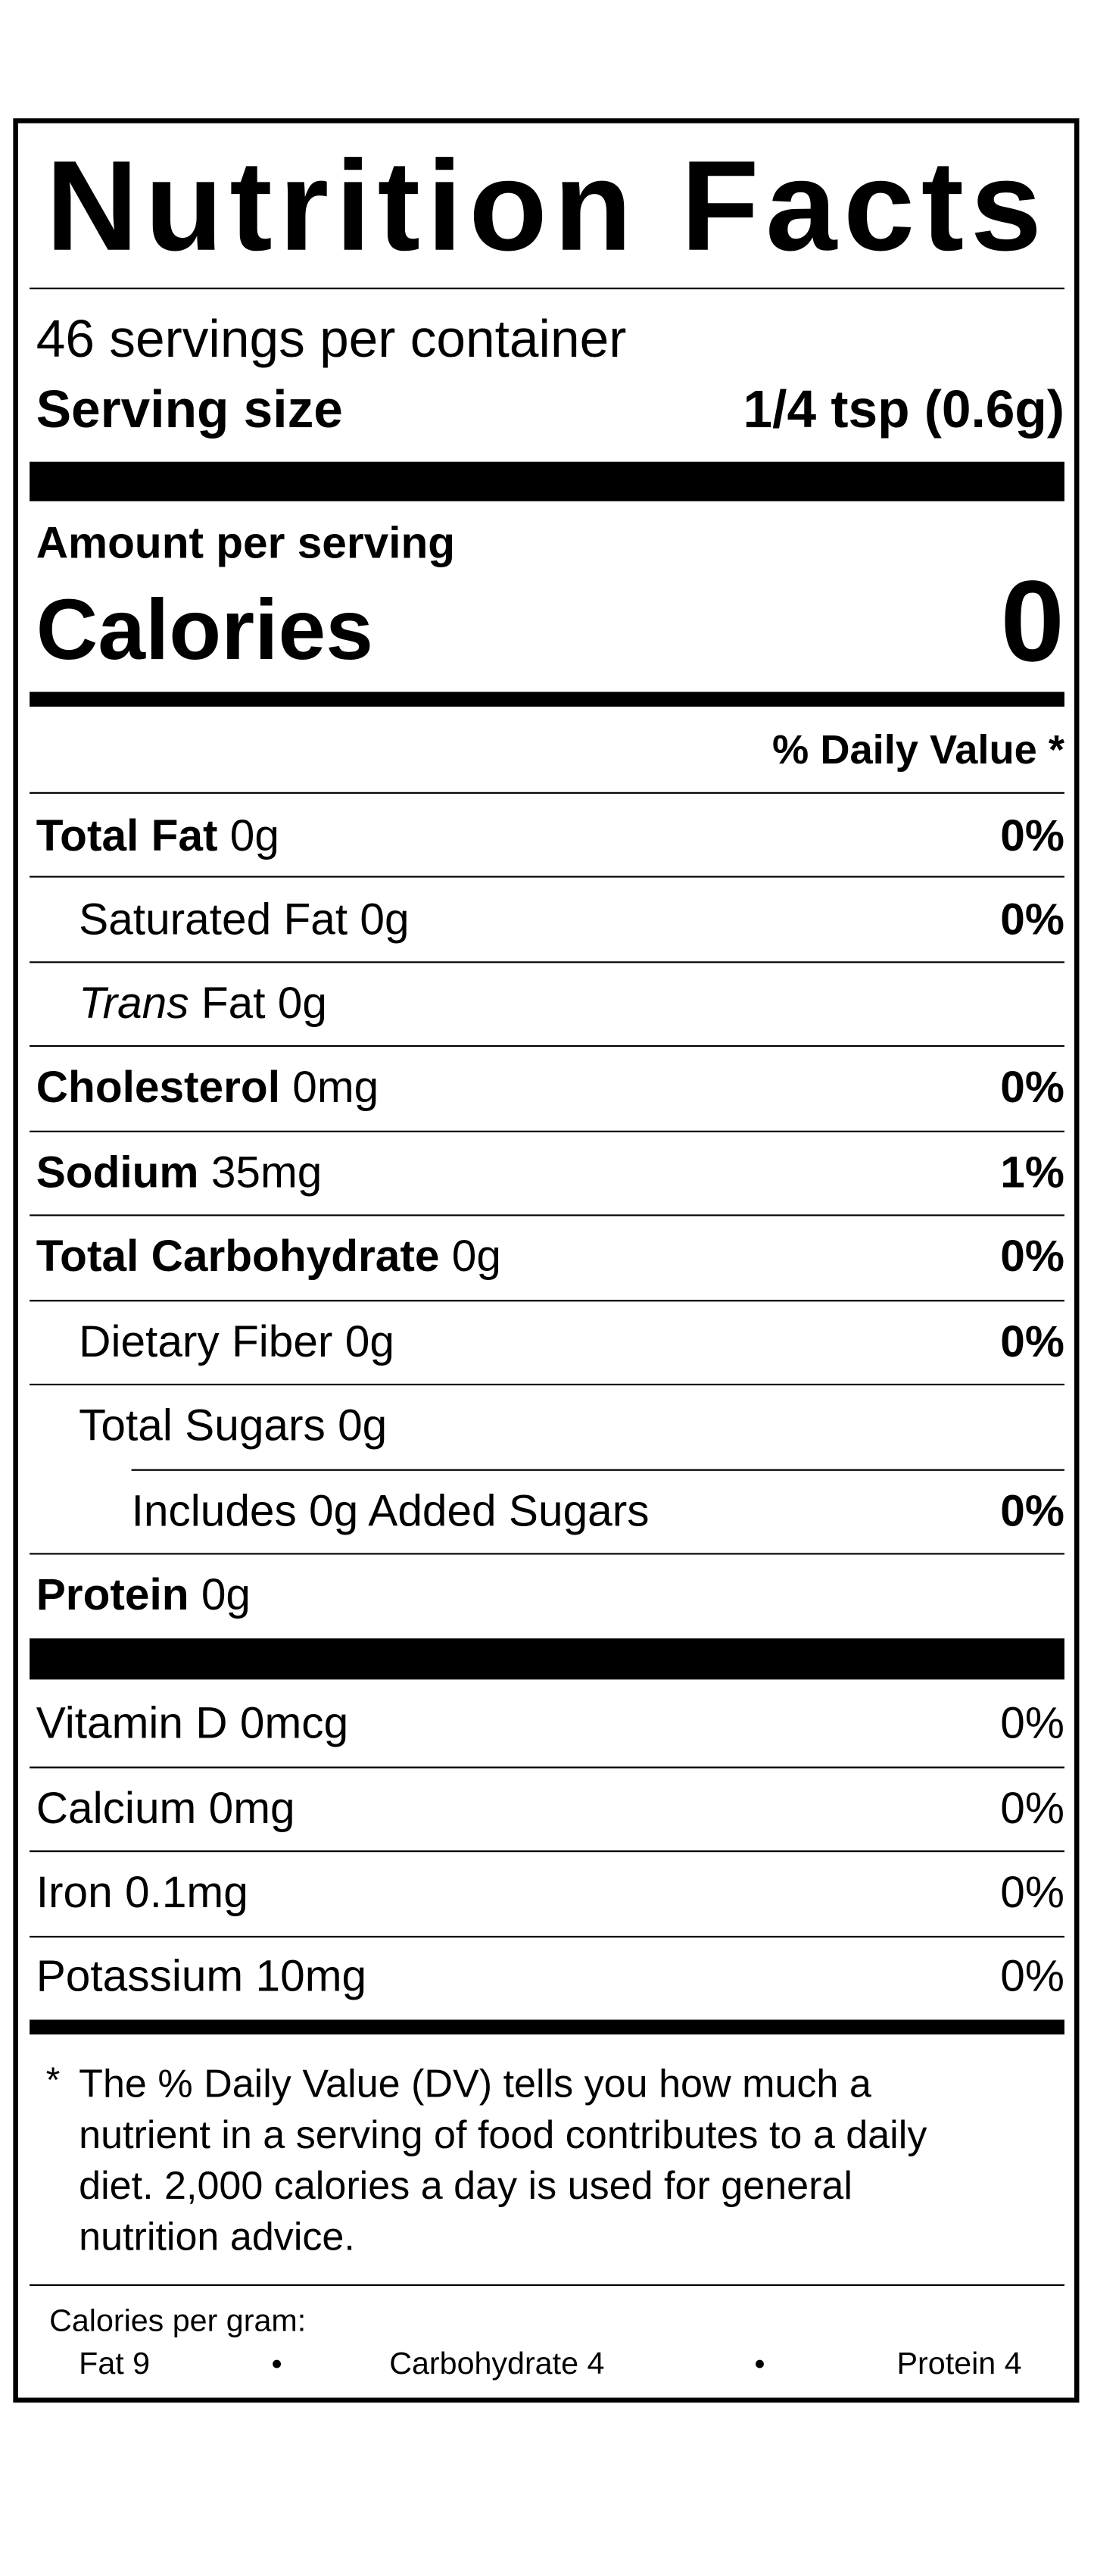  I want to click on vitamin-amount: 0.1mg, so click(186, 1892).